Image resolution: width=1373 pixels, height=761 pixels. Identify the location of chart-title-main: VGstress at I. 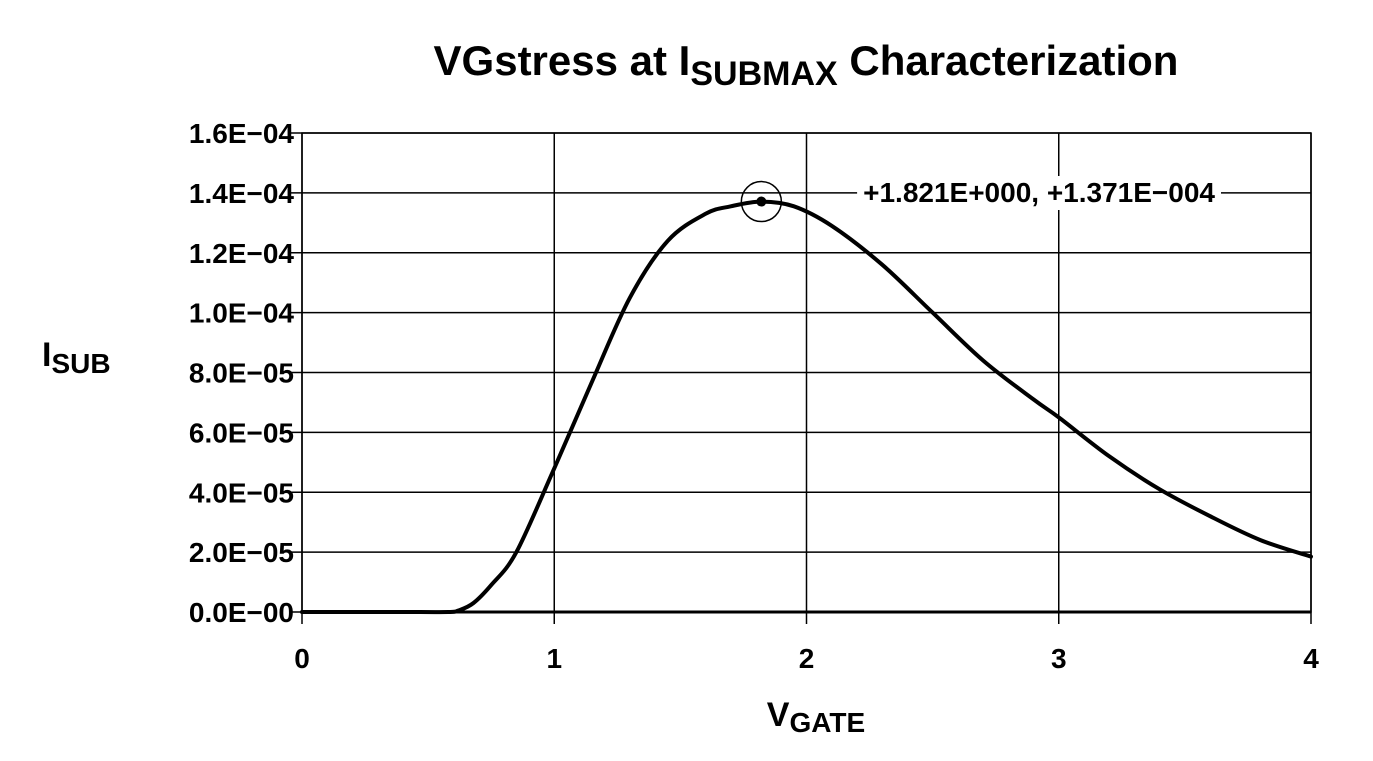
(562, 60).